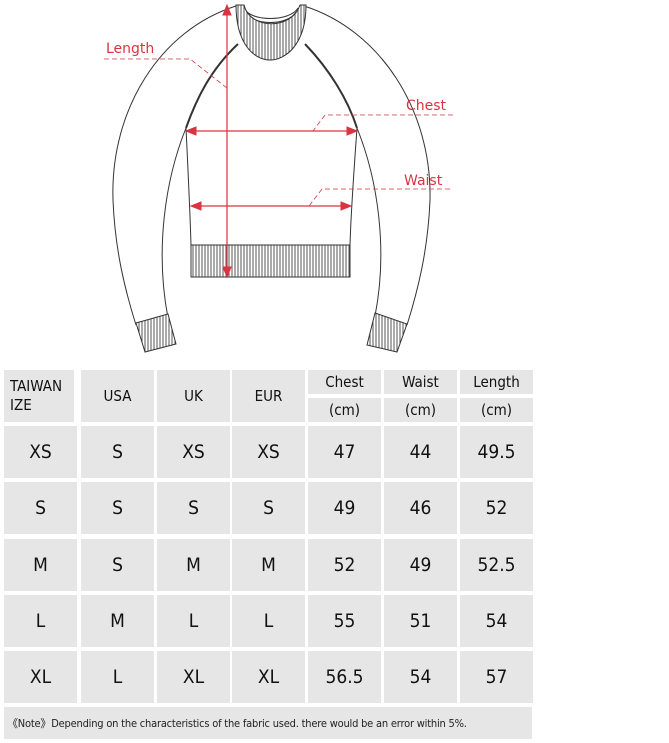 The height and width of the screenshot is (743, 669). Describe the element at coordinates (426, 106) in the screenshot. I see `chest-label: Chest` at that location.